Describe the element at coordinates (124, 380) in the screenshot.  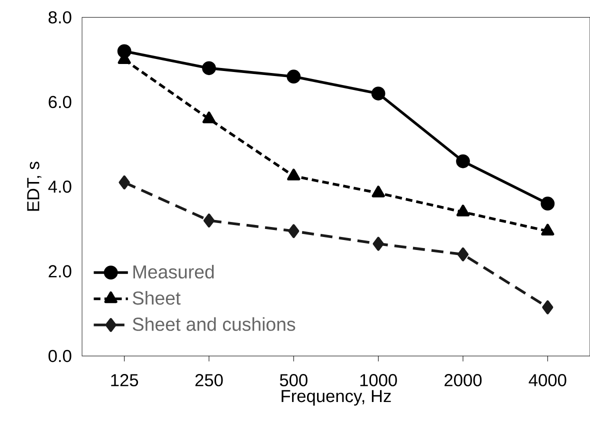
I see `x-tick-label: 125` at that location.